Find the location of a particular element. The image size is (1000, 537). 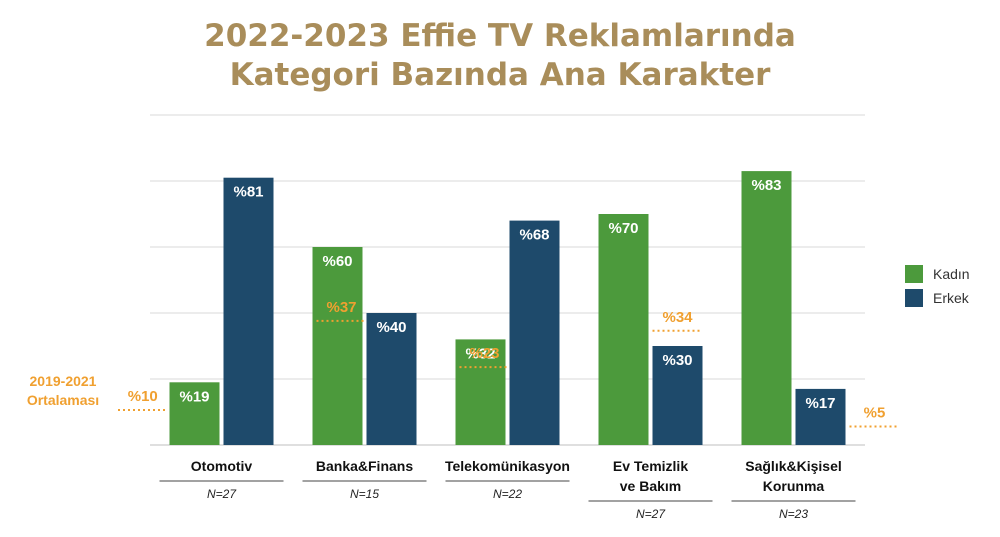

legend-label-erkek: Erkek is located at coordinates (951, 298).